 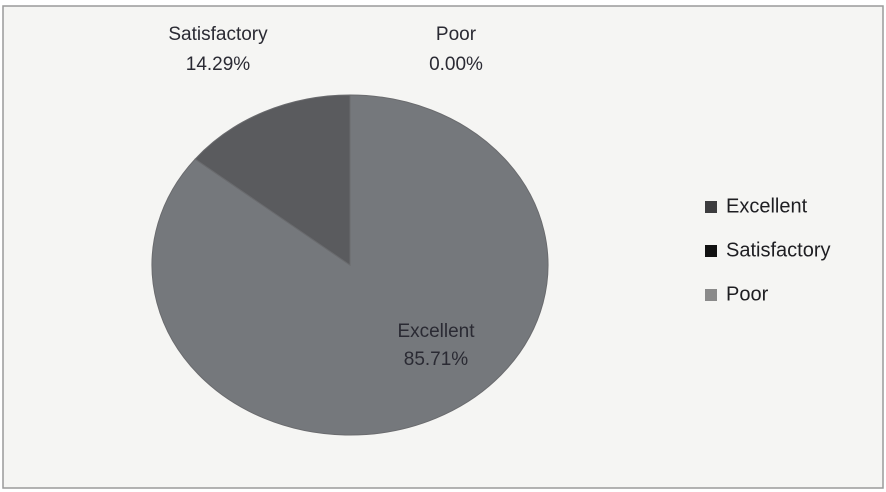 What do you see at coordinates (456, 34) in the screenshot?
I see `slice-category: Poor` at bounding box center [456, 34].